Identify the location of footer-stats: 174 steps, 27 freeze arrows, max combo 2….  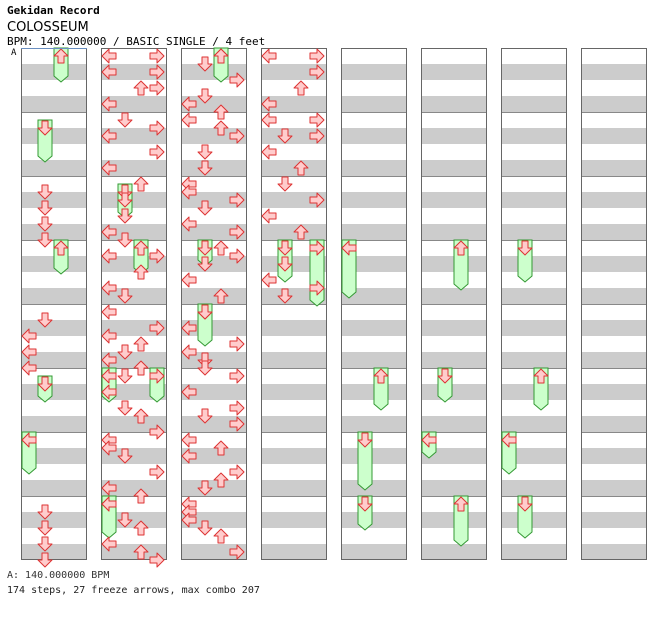
(133, 590).